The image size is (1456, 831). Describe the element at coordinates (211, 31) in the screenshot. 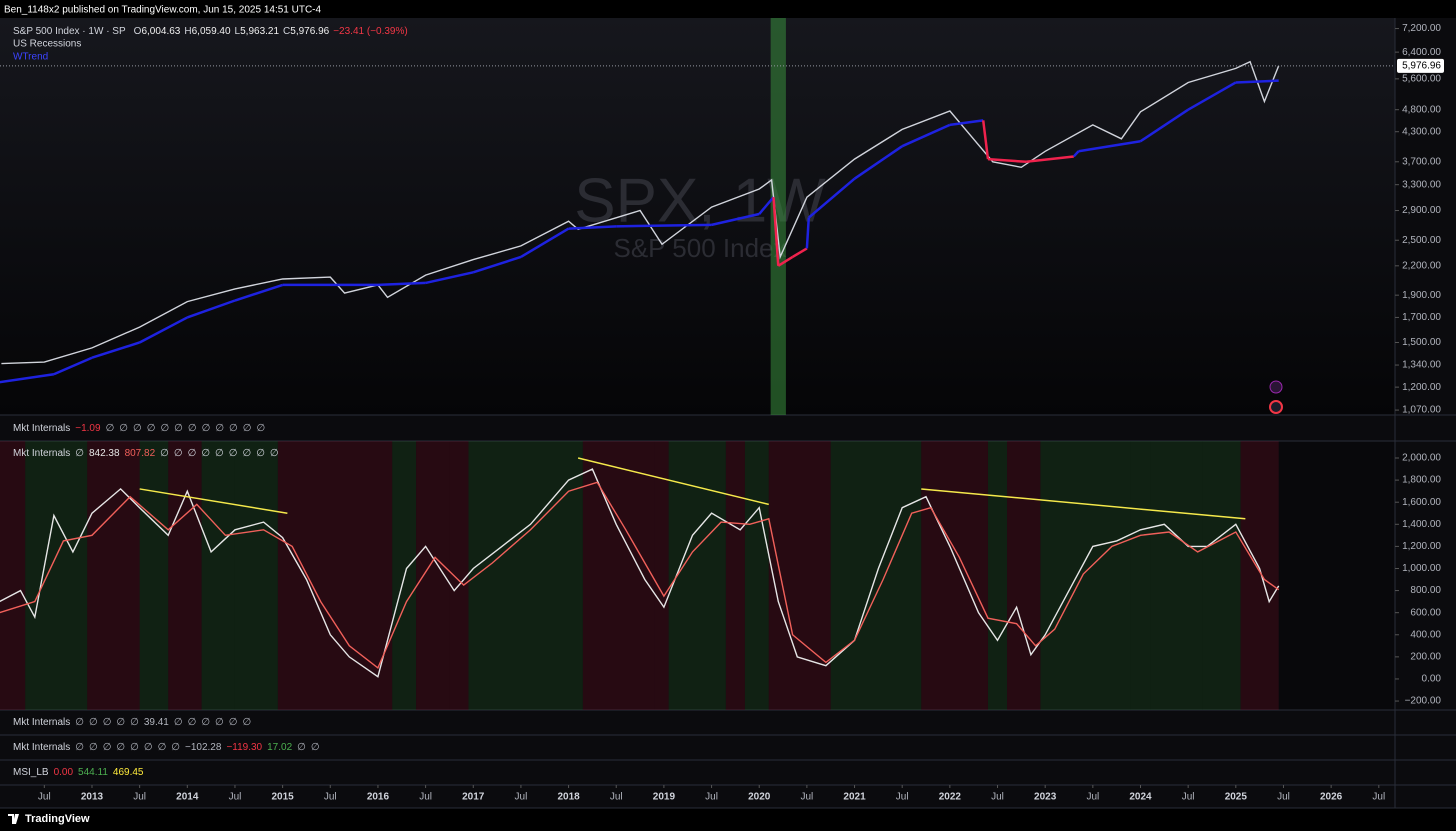

I see `ohlc-value: 6,059.40` at that location.